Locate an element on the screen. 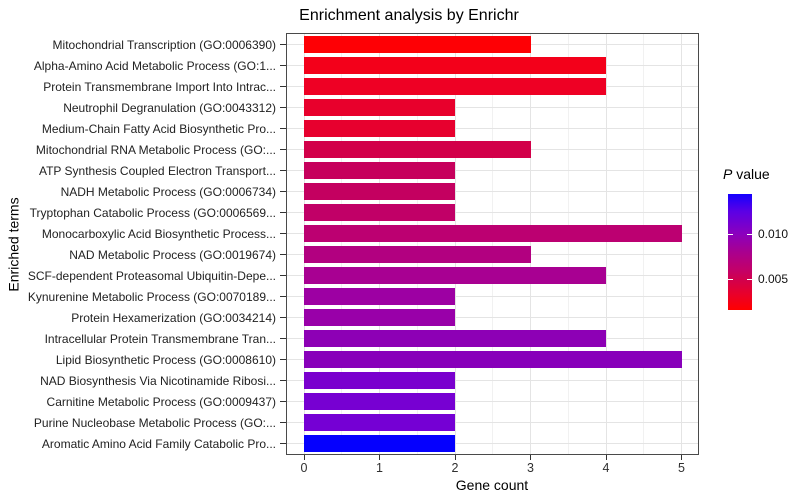 The height and width of the screenshot is (500, 800). y-axis-label: Neutrophil Degranulation (GO:0043312) is located at coordinates (169, 107).